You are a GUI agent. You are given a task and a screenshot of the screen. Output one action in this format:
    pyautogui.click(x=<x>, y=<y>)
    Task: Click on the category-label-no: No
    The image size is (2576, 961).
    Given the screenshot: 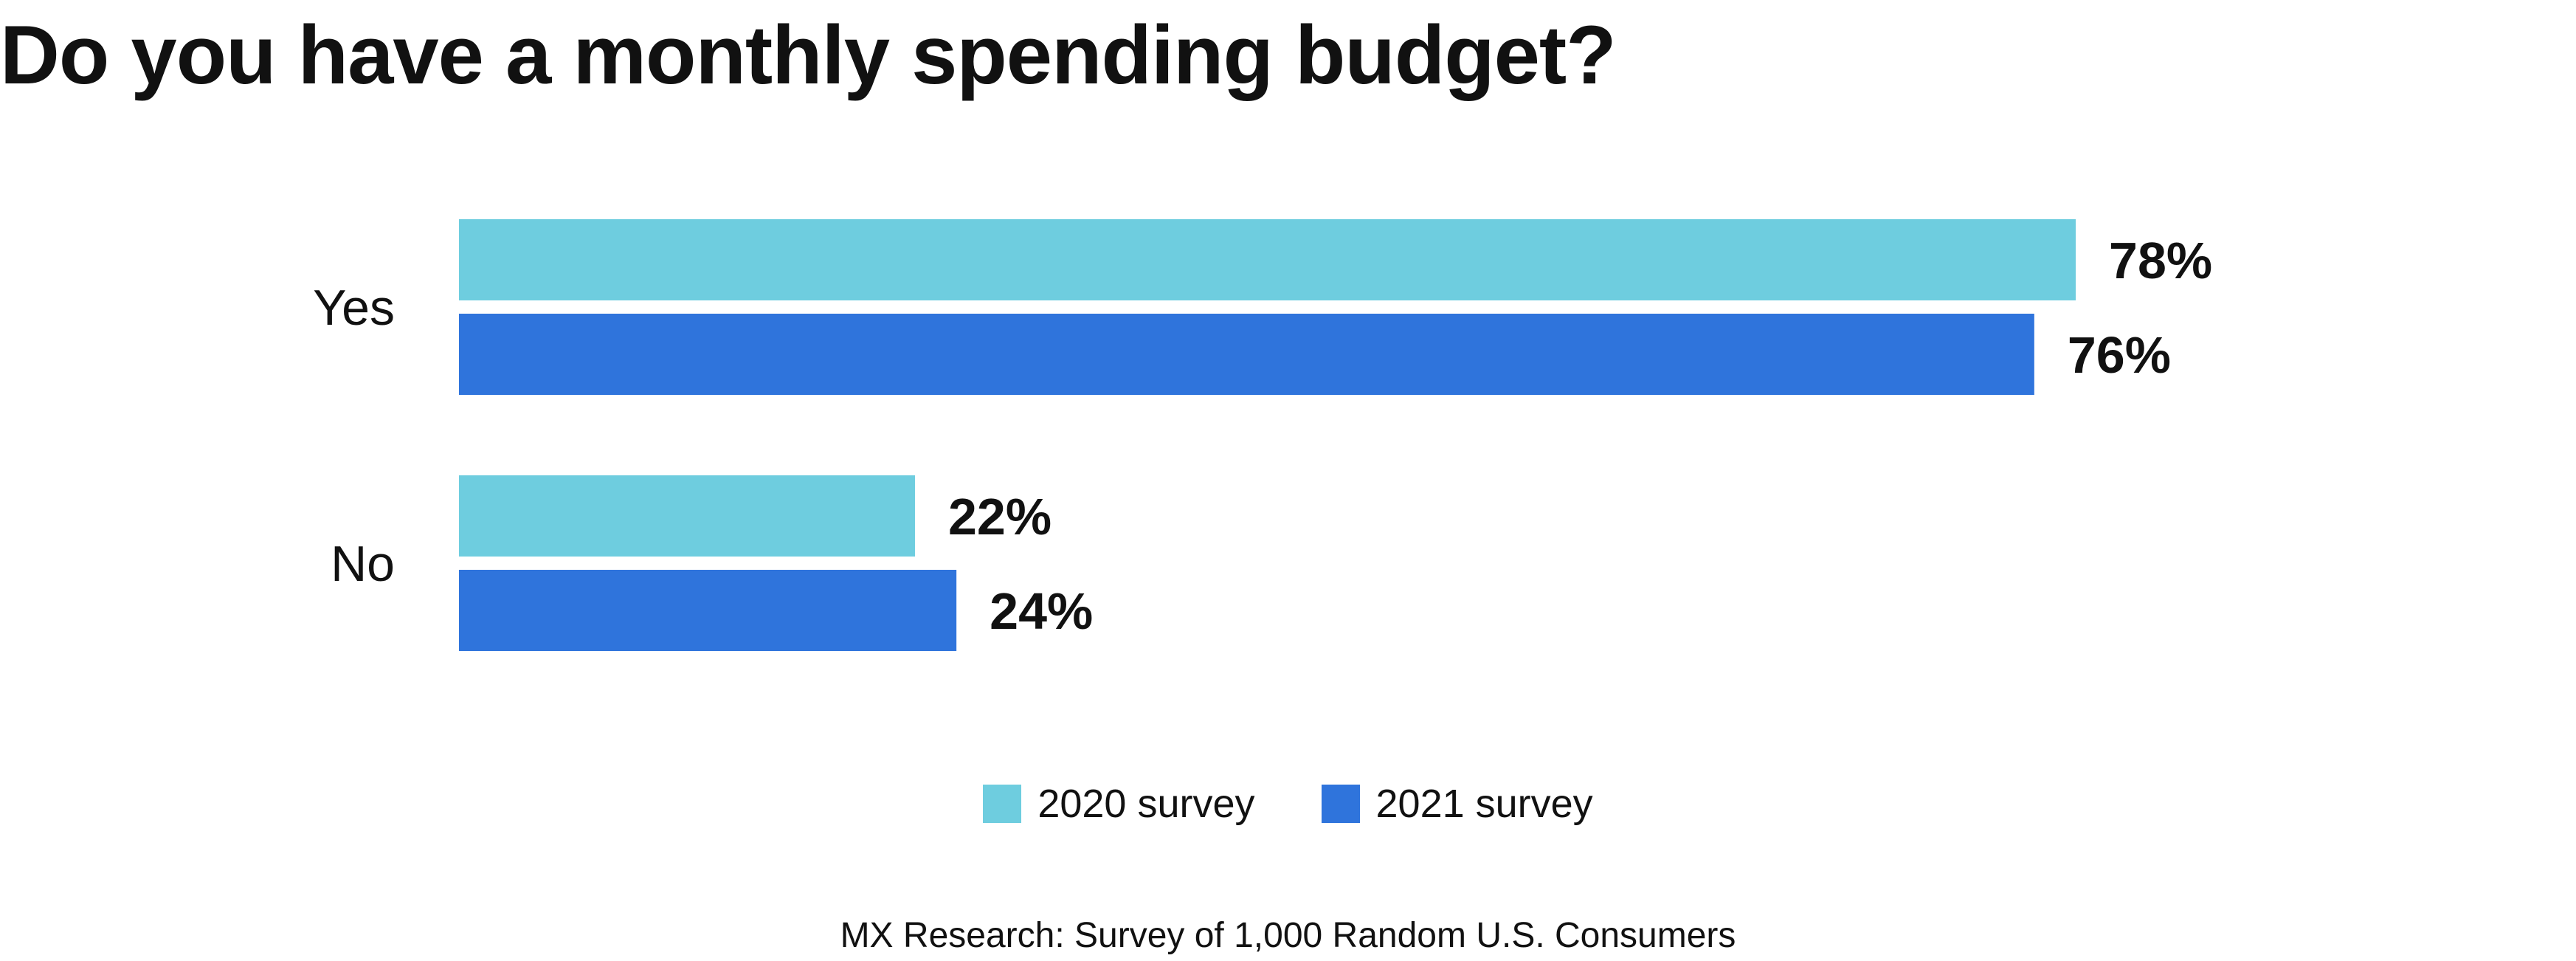 What is the action you would take?
    pyautogui.click(x=363, y=564)
    